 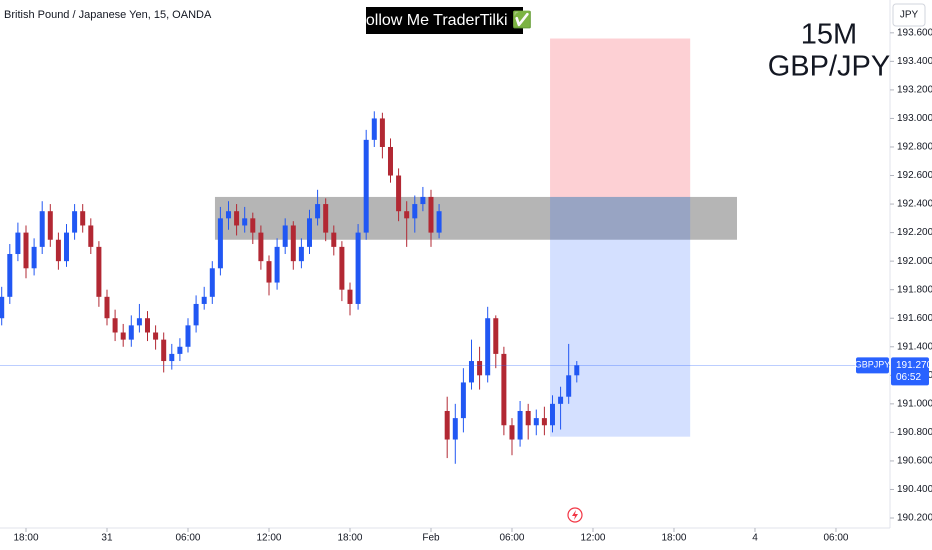 What do you see at coordinates (914, 365) in the screenshot?
I see `last-price-label: 191.270` at bounding box center [914, 365].